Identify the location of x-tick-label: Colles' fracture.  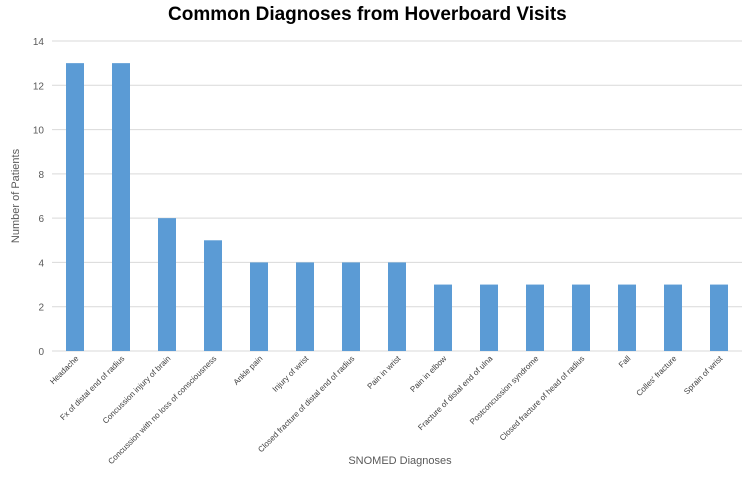
(656, 376).